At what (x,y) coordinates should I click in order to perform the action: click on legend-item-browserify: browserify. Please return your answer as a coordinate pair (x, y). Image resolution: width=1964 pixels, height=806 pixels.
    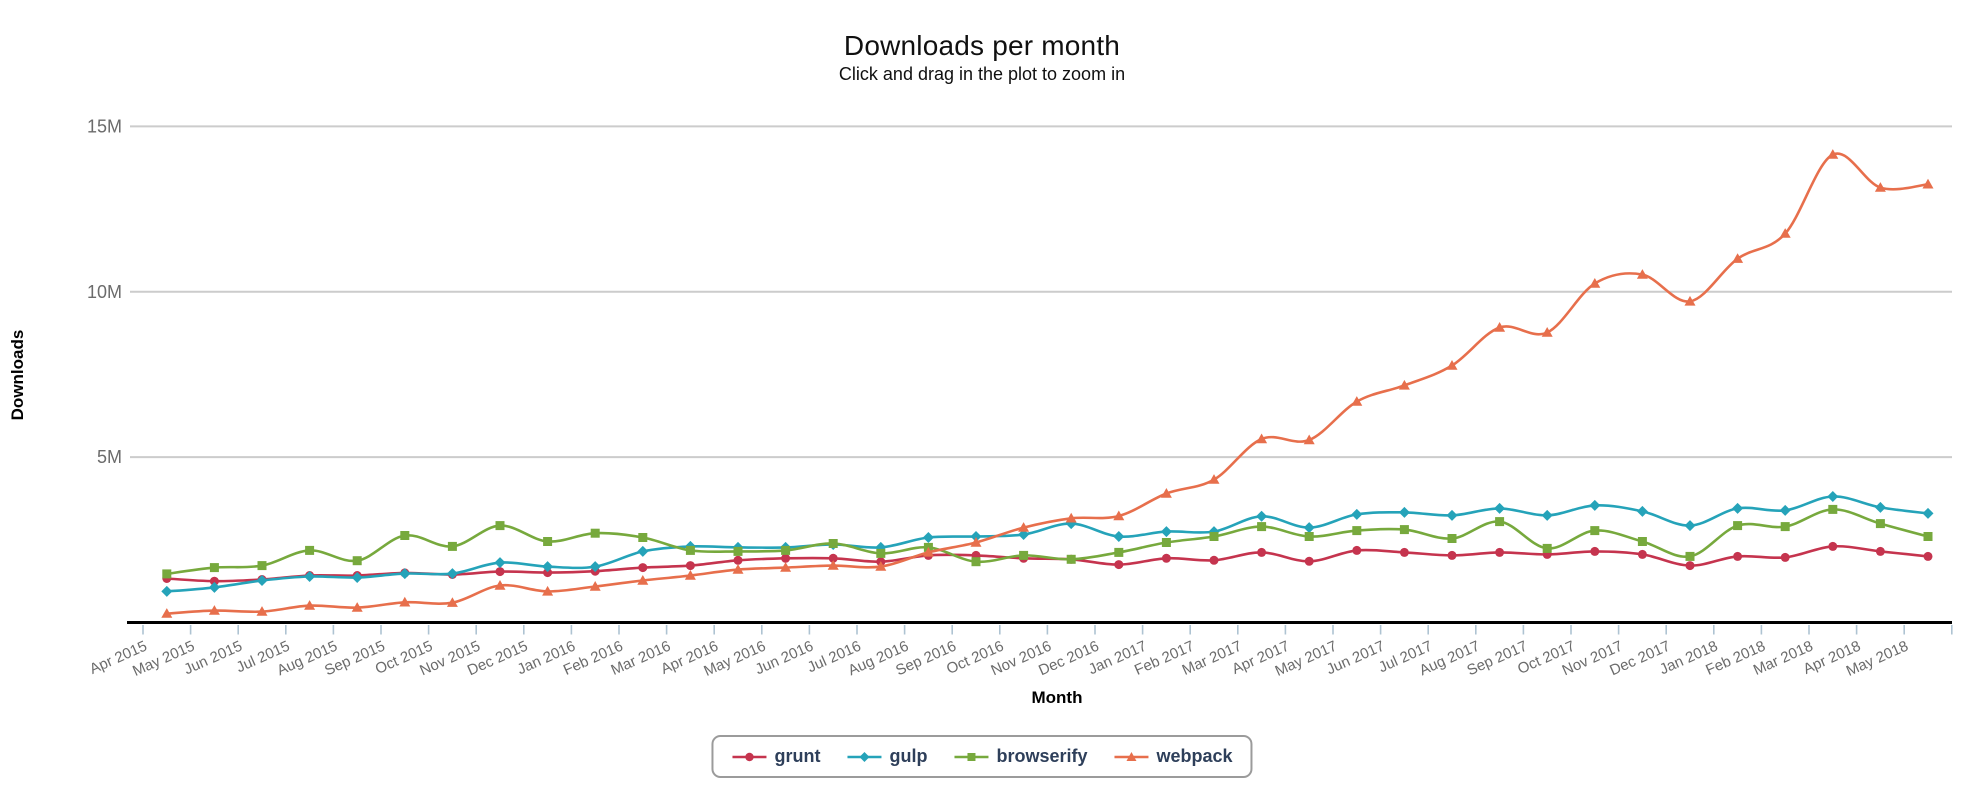
    Looking at the image, I should click on (1020, 756).